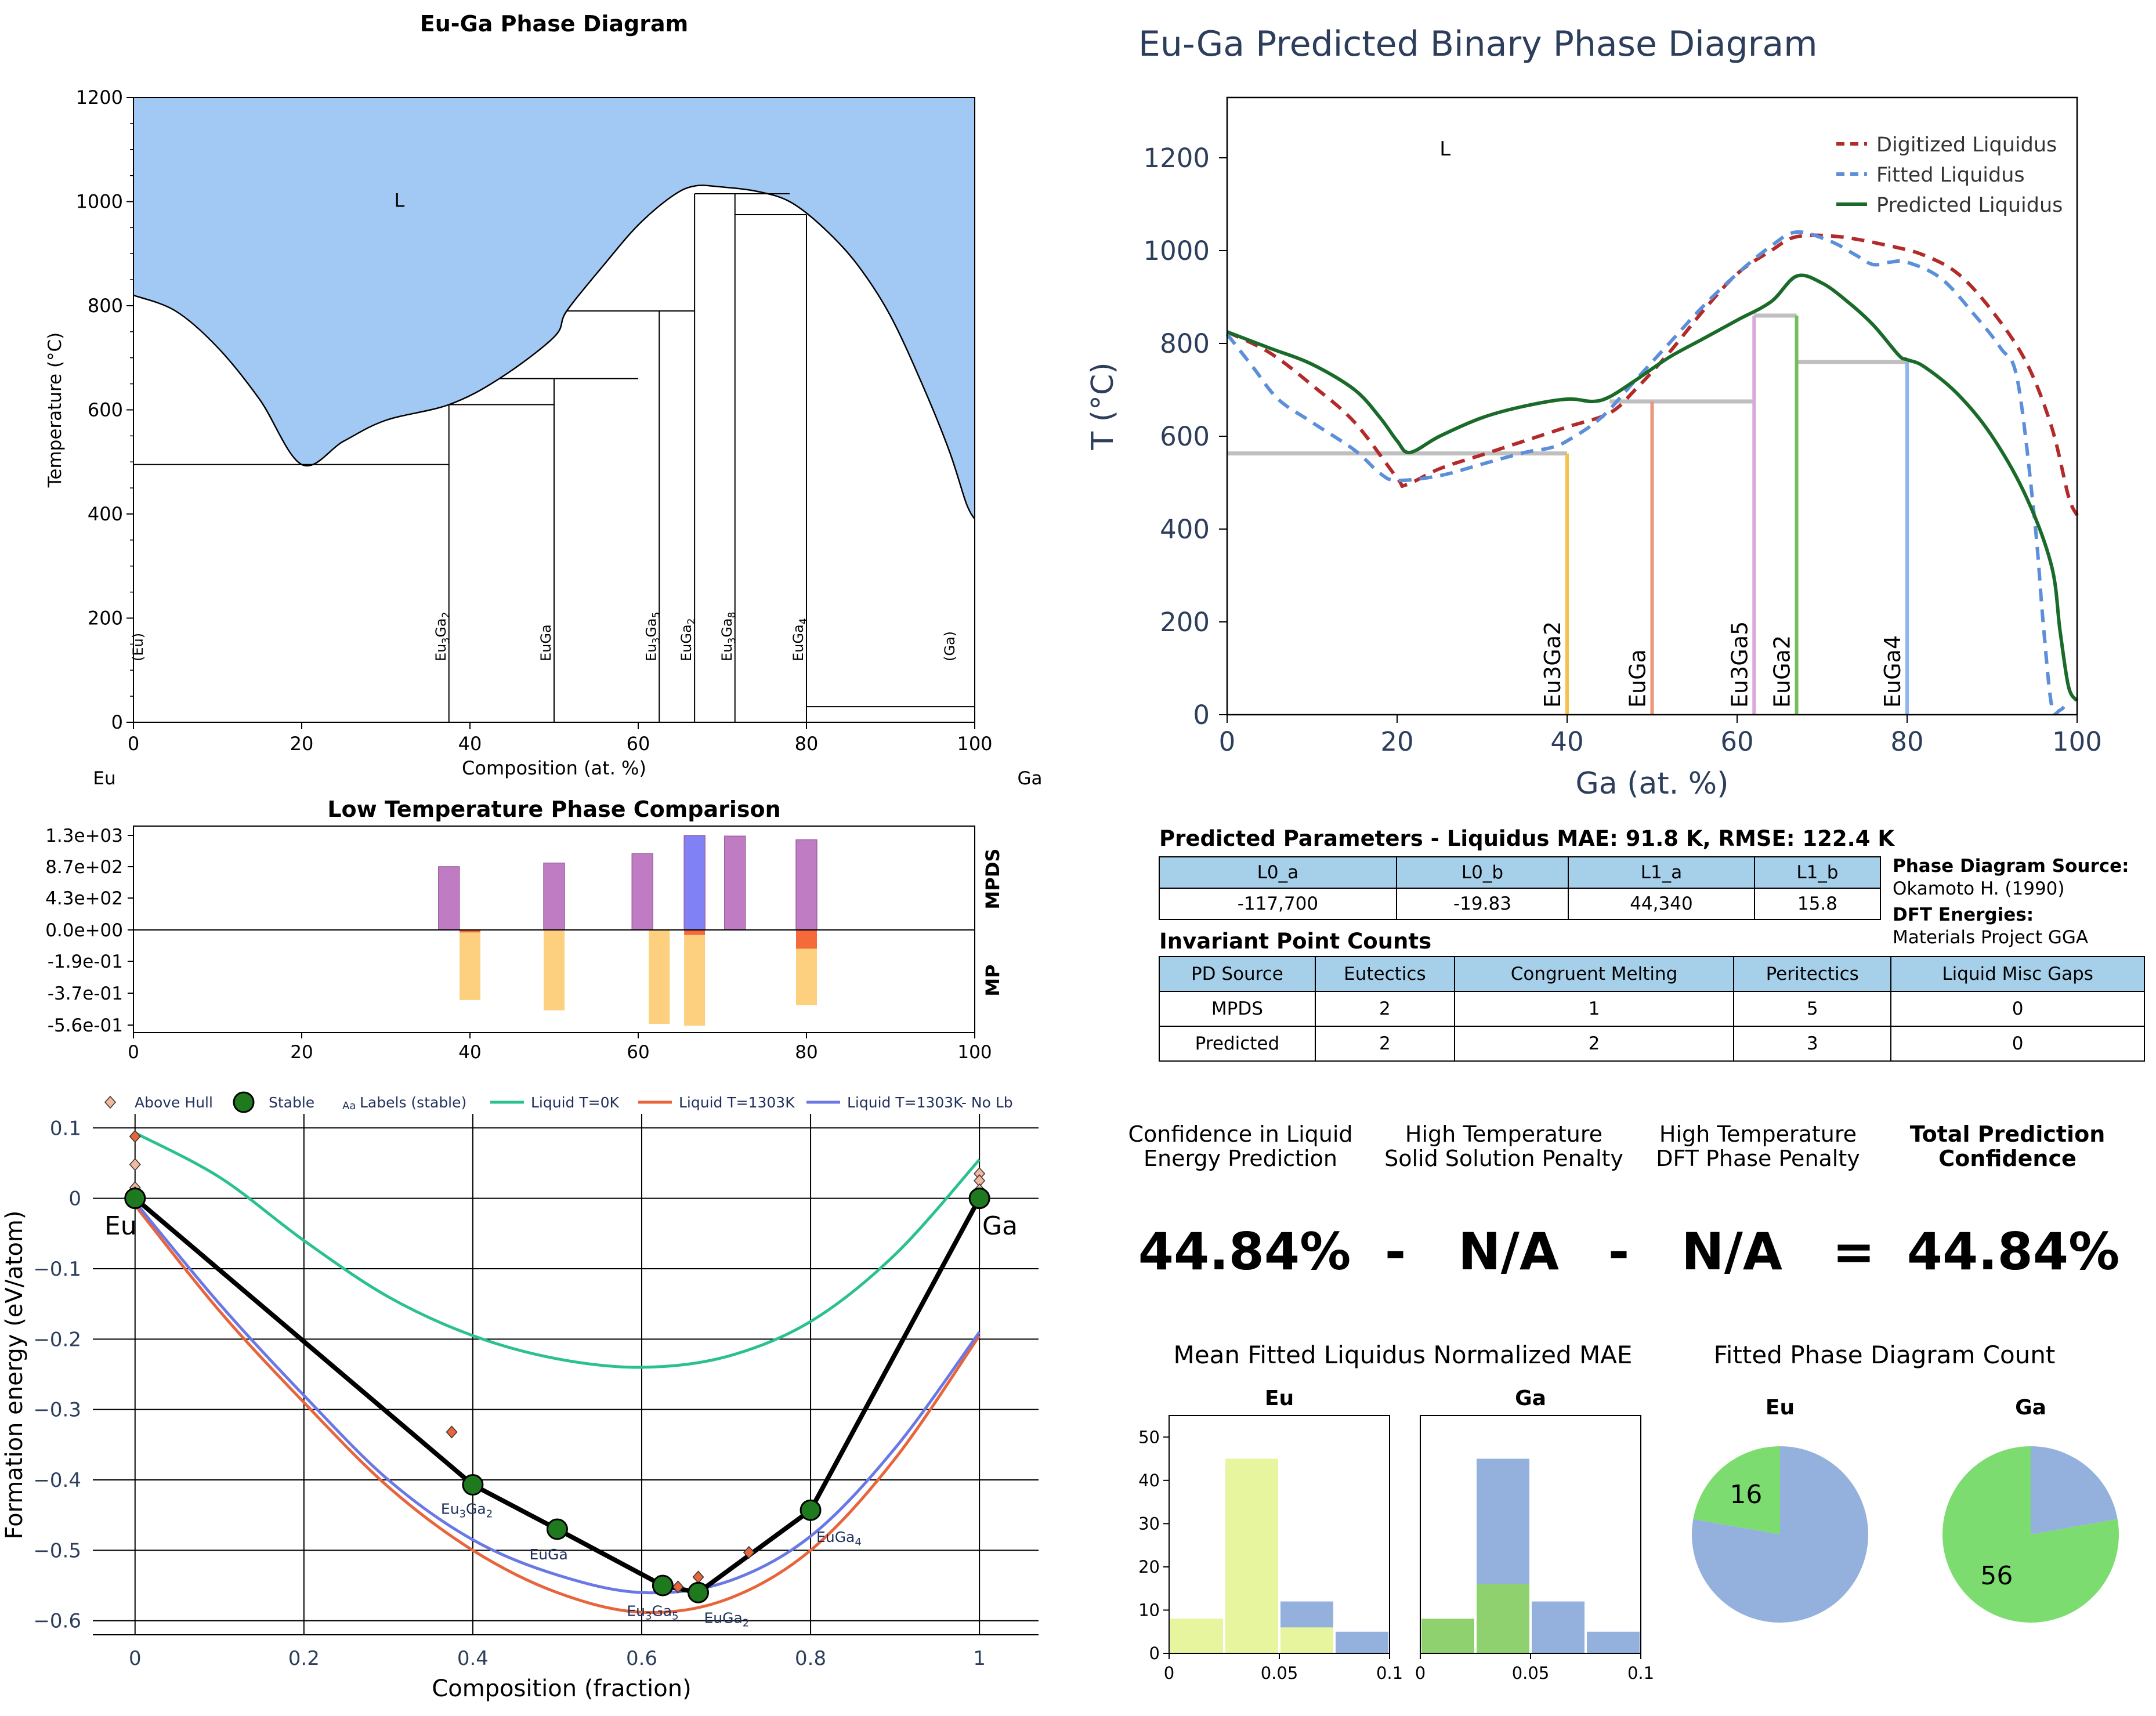 This screenshot has height=1716, width=2156. I want to click on x-tick-label: 0.05, so click(1531, 1673).